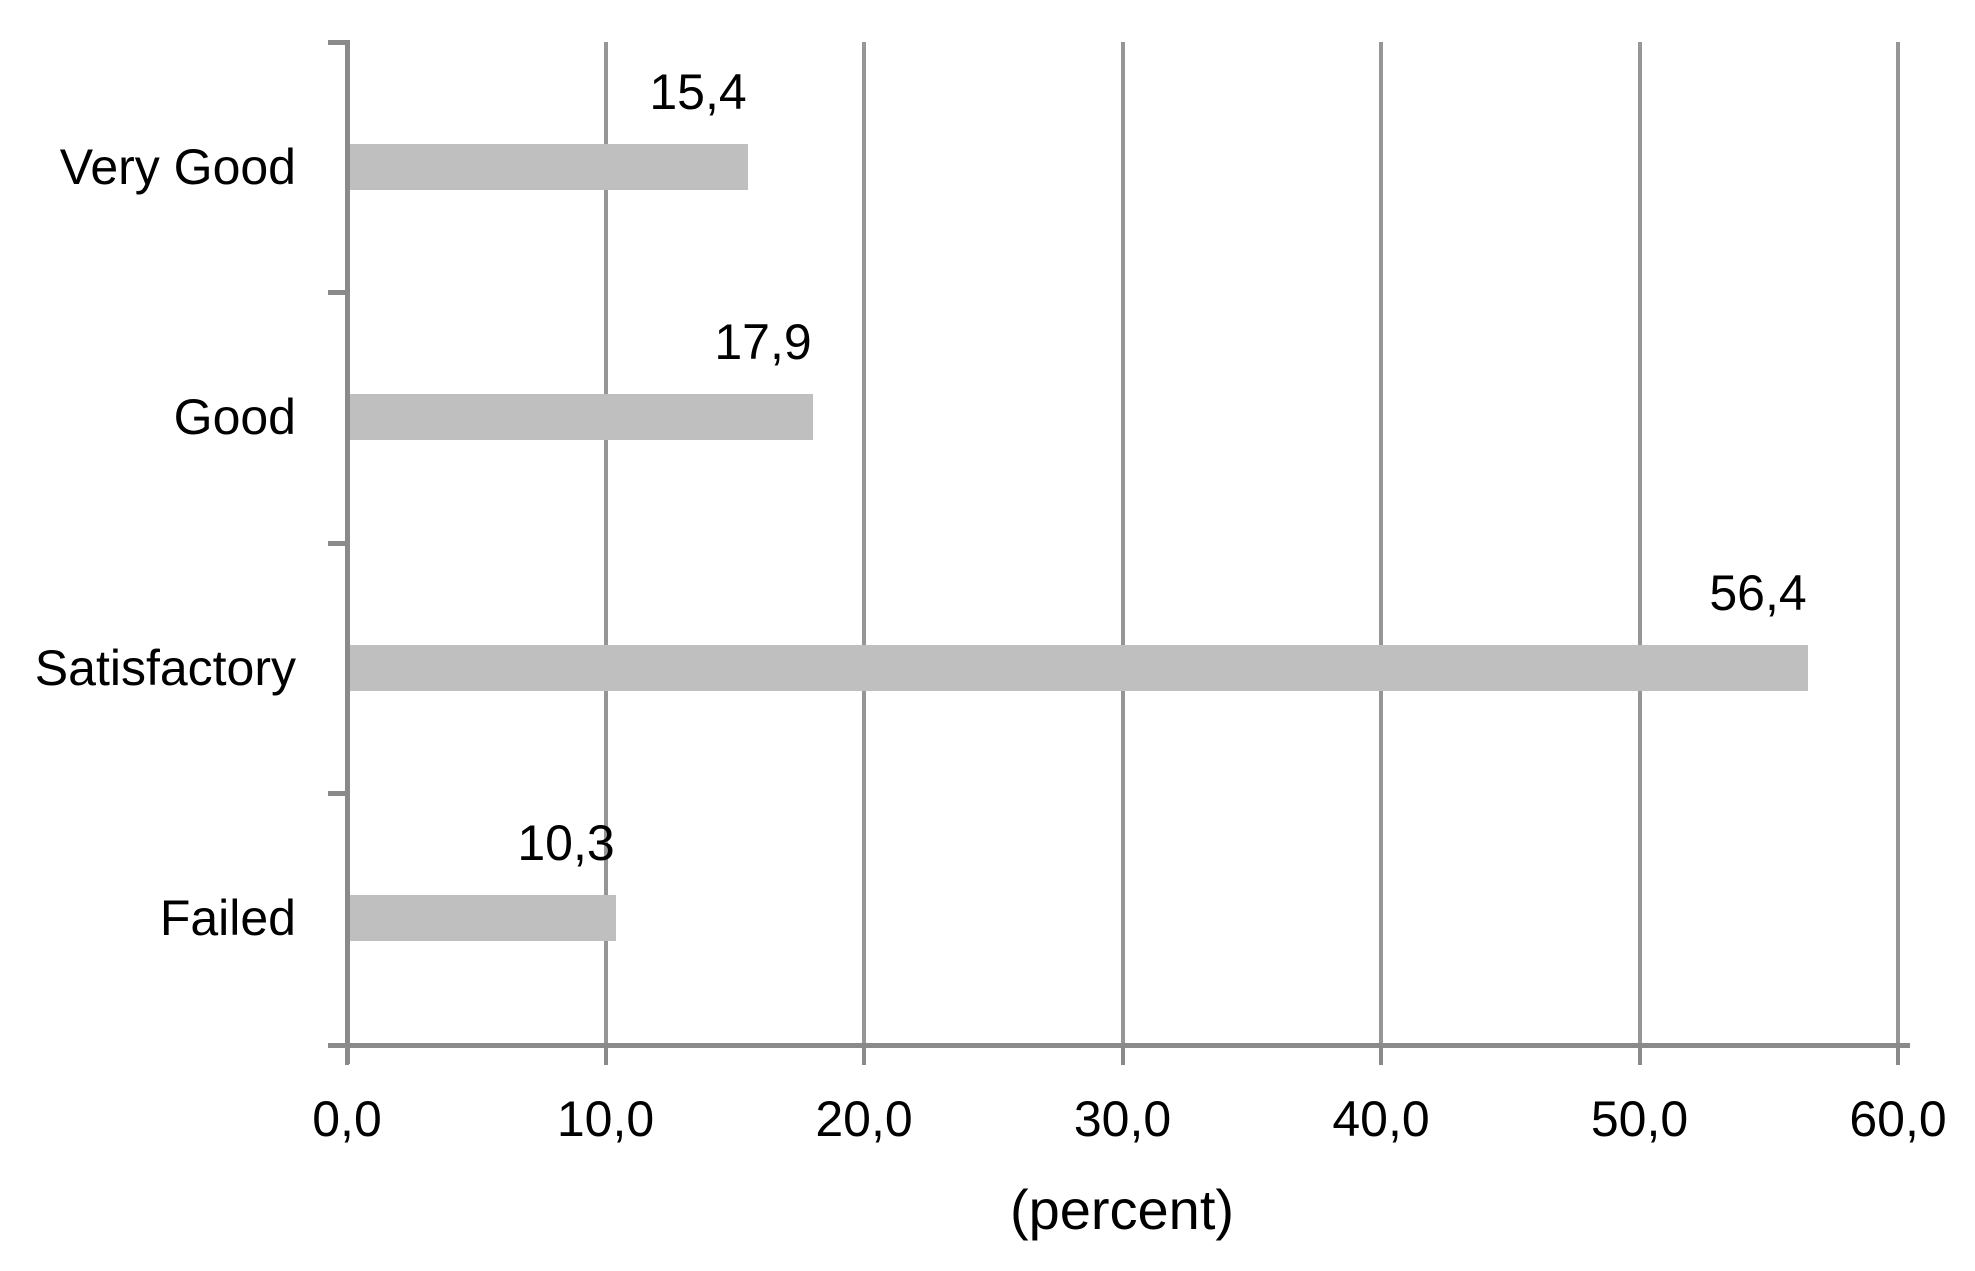 The width and height of the screenshot is (1975, 1271). I want to click on x-axis-tick-label: 10,0, so click(605, 1119).